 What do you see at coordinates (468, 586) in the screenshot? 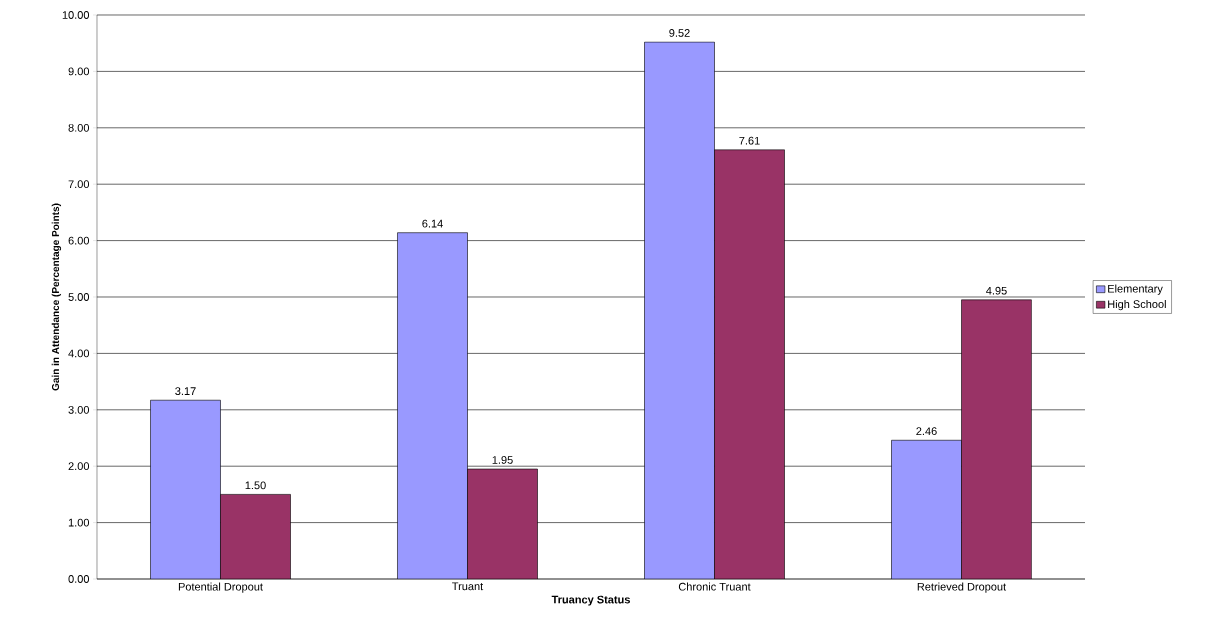
I see `x-tick-label: Truant` at bounding box center [468, 586].